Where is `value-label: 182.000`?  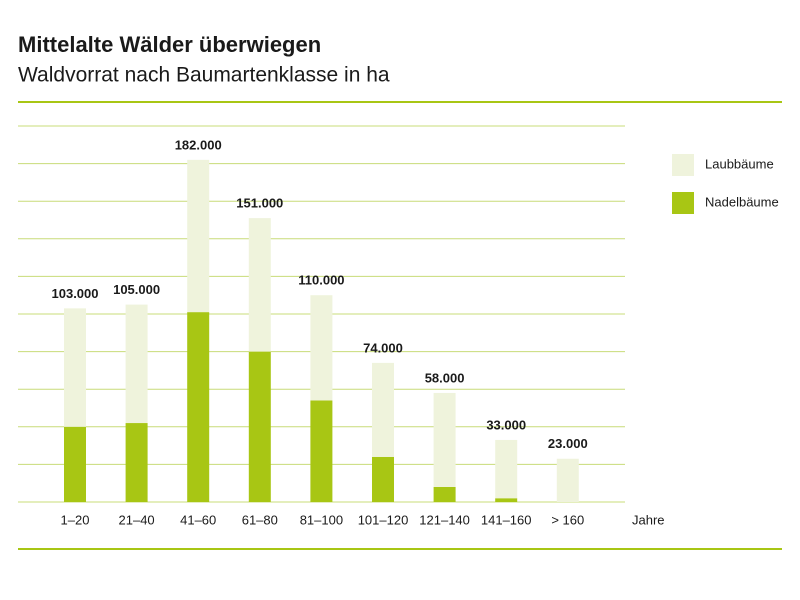
value-label: 182.000 is located at coordinates (198, 144).